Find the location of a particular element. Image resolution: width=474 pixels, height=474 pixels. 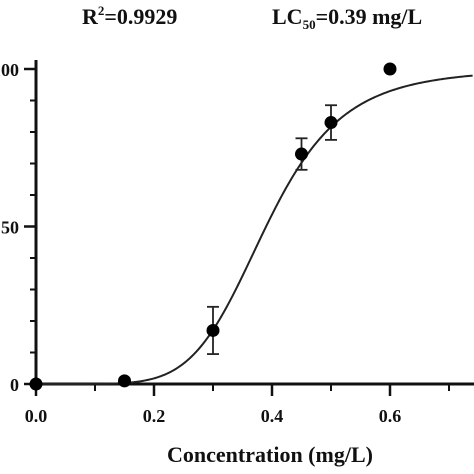

r2-annotation: R2=0.9929 is located at coordinates (129, 16).